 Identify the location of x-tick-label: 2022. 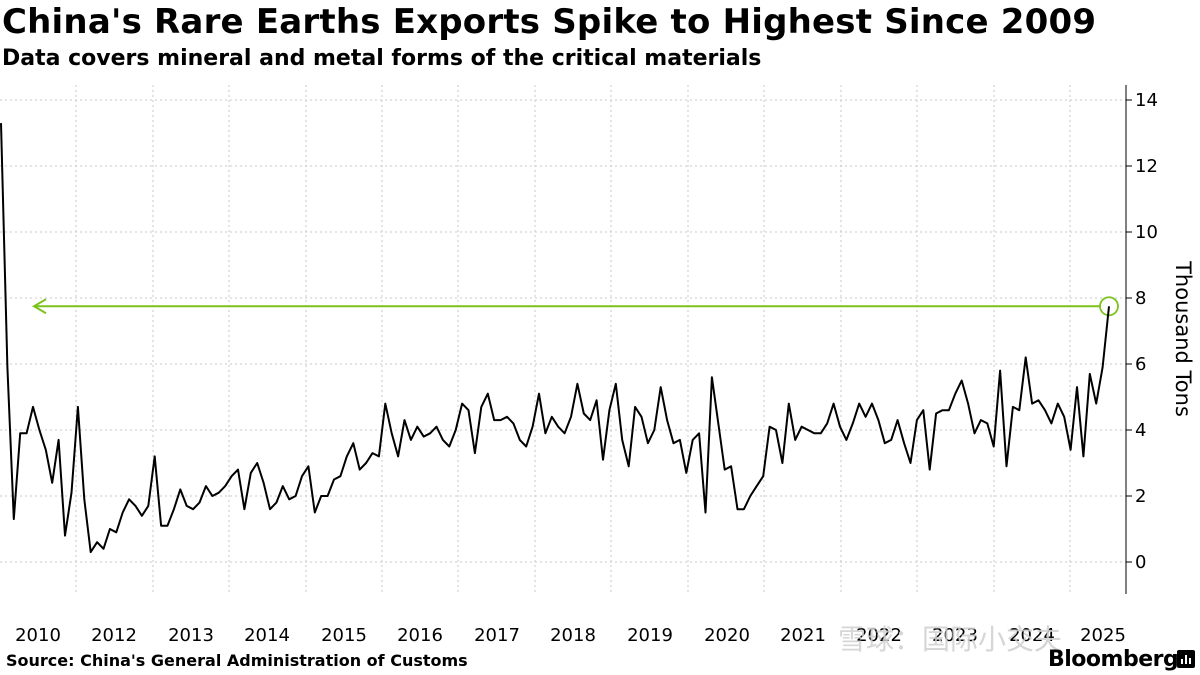
(879, 635).